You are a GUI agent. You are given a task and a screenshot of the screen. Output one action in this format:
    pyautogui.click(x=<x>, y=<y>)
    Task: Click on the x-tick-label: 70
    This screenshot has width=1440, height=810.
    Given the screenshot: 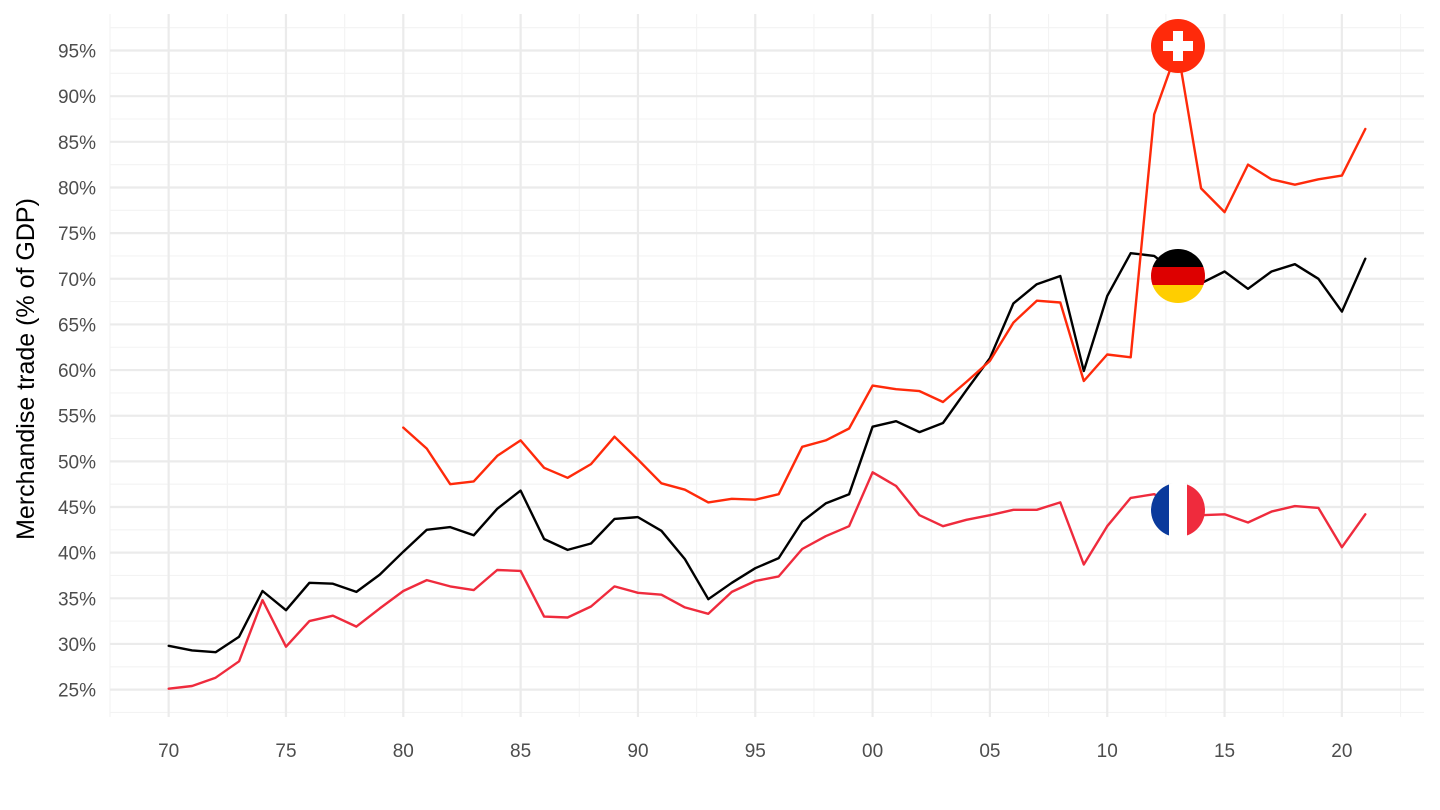 What is the action you would take?
    pyautogui.click(x=168, y=751)
    